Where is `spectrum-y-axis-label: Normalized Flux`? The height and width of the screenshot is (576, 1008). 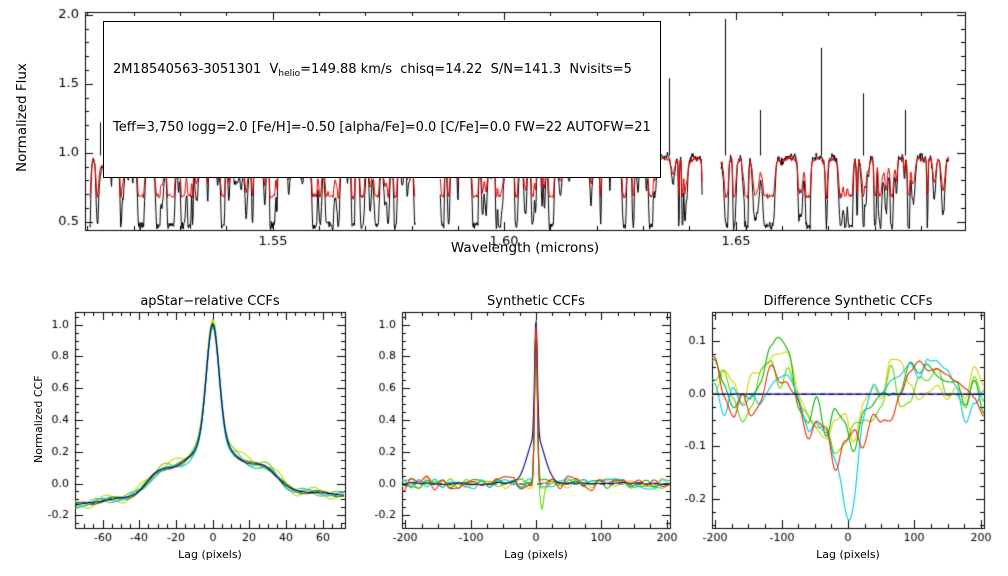
spectrum-y-axis-label: Normalized Flux is located at coordinates (22, 117).